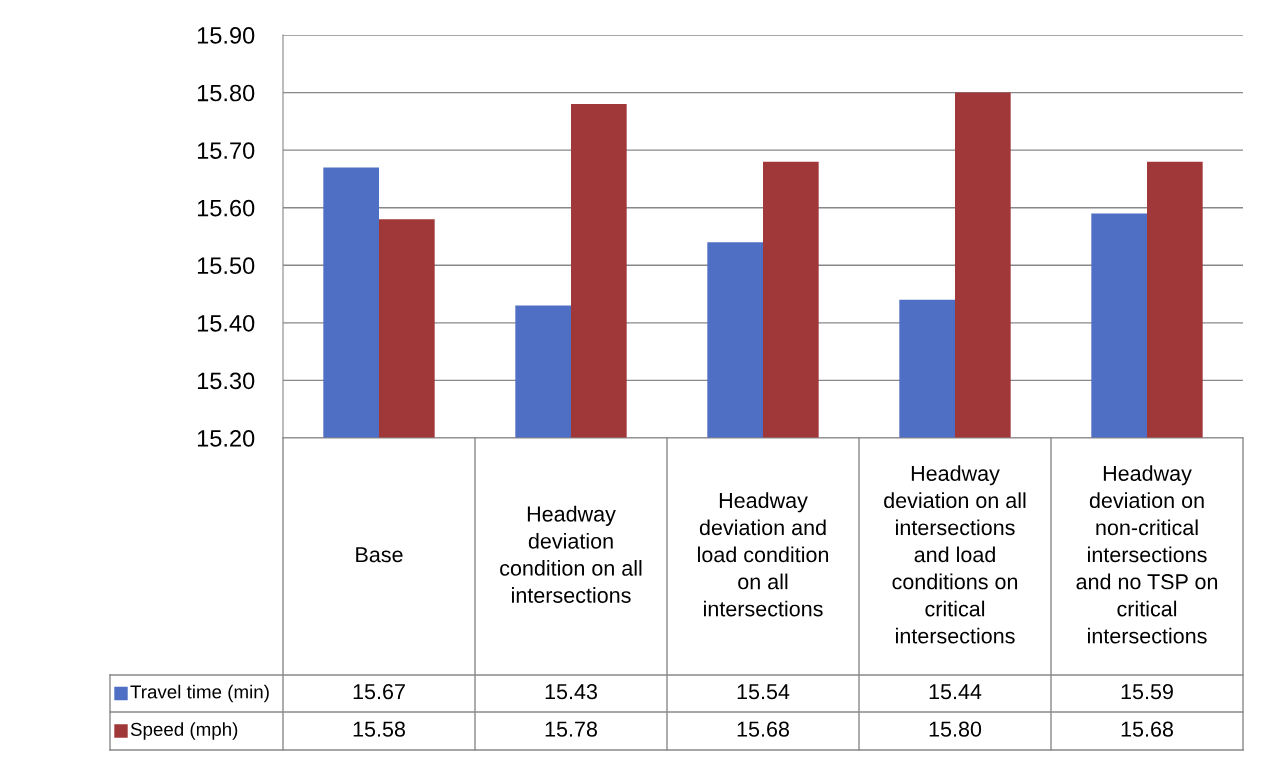 This screenshot has width=1275, height=771. Describe the element at coordinates (763, 554) in the screenshot. I see `x-tick-label: Headway deviation and load condition on all intersections` at that location.